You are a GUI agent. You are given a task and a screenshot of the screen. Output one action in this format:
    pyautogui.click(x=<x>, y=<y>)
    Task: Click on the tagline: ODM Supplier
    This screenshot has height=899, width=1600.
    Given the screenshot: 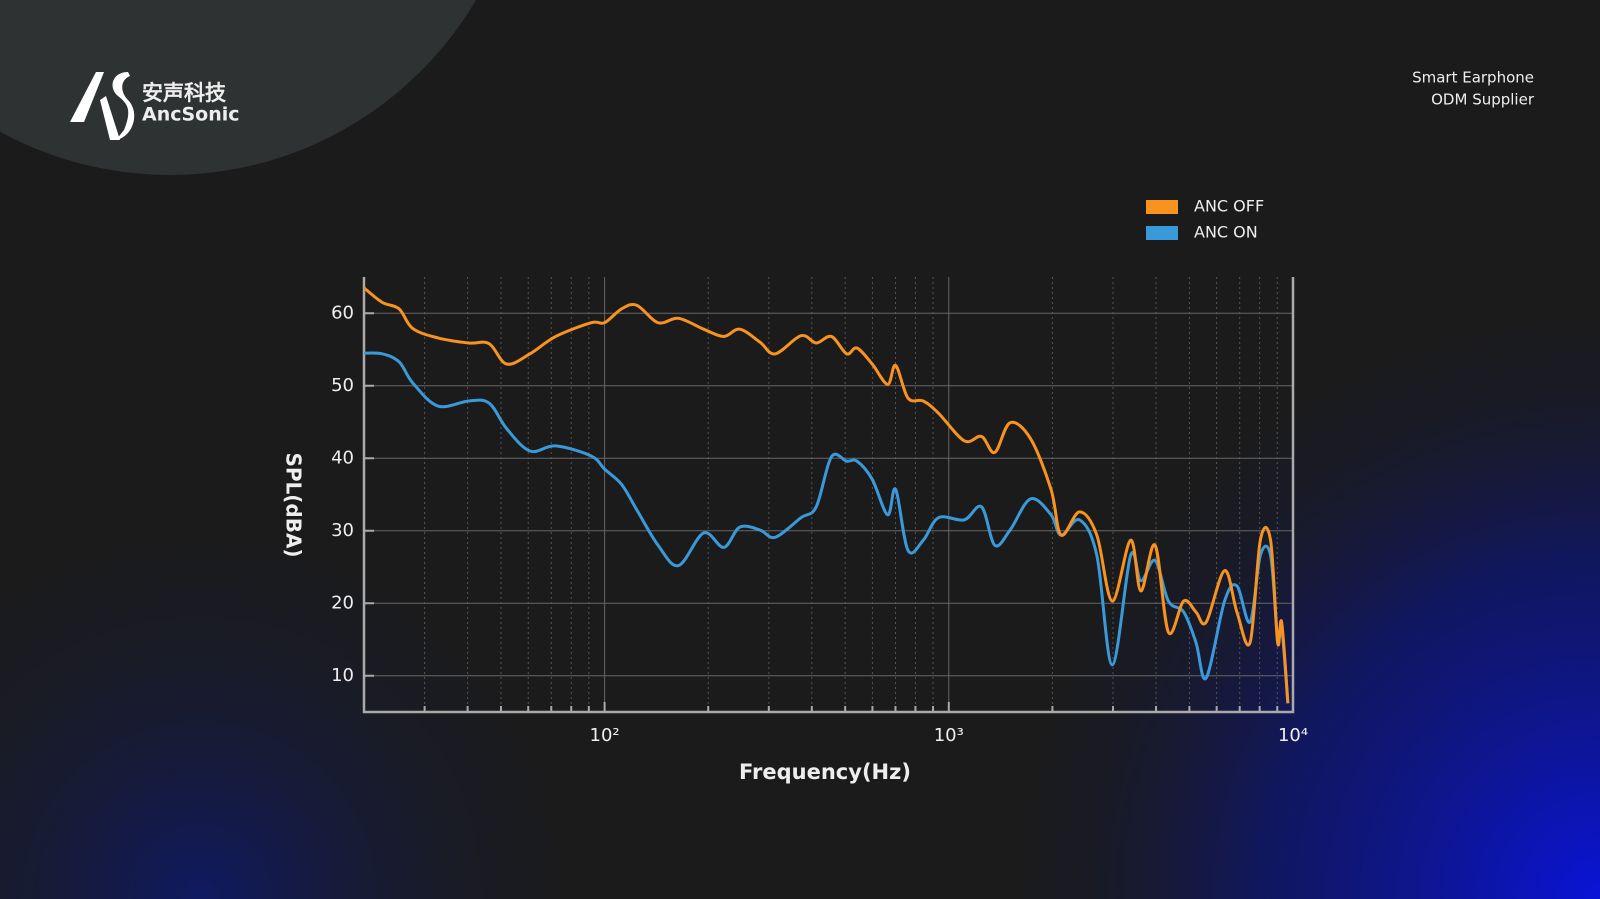 What is the action you would take?
    pyautogui.click(x=1483, y=100)
    